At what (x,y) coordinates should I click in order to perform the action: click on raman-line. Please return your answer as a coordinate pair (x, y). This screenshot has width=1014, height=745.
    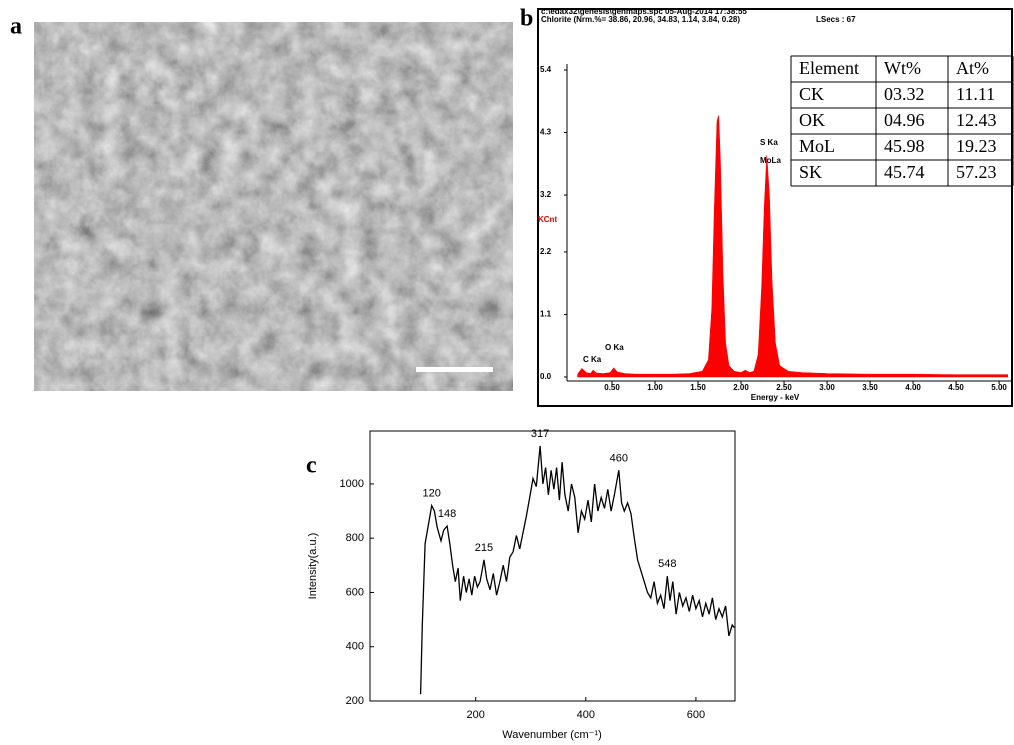
    Looking at the image, I should click on (577, 570).